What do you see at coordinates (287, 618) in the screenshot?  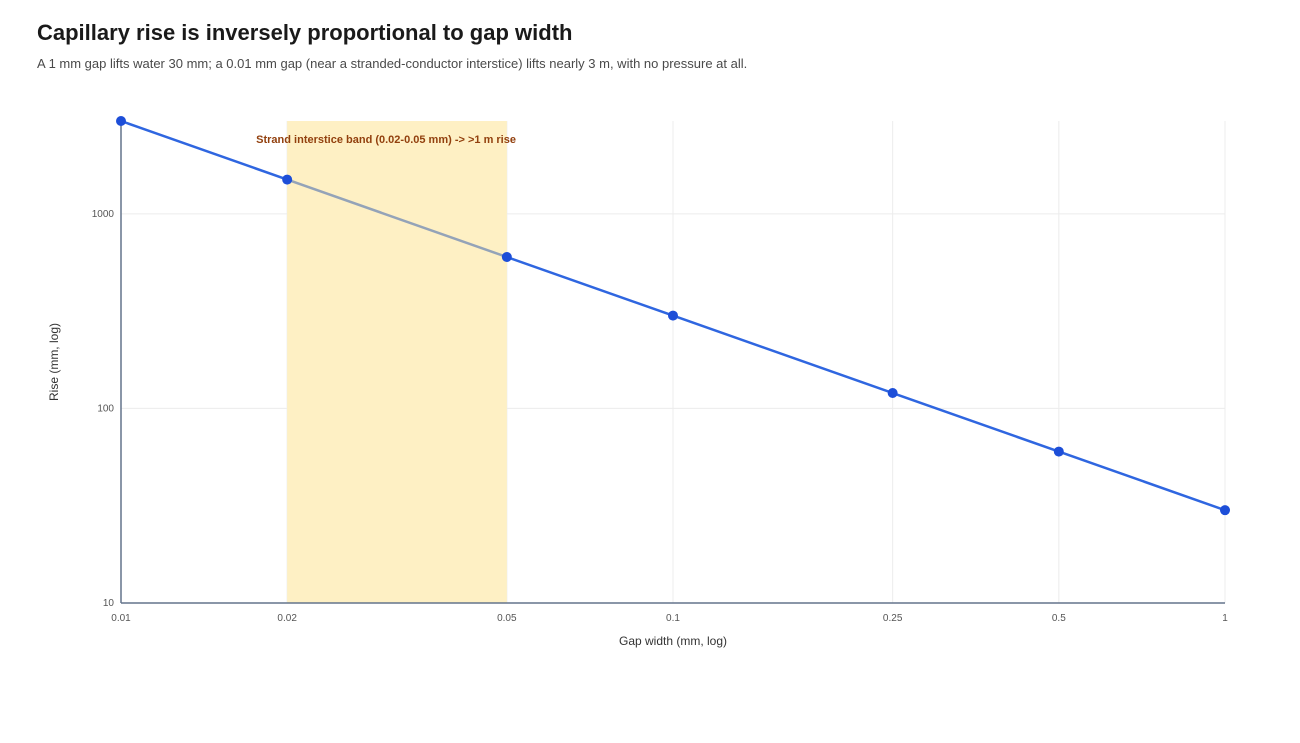 I see `x-tick-label: 0.02` at bounding box center [287, 618].